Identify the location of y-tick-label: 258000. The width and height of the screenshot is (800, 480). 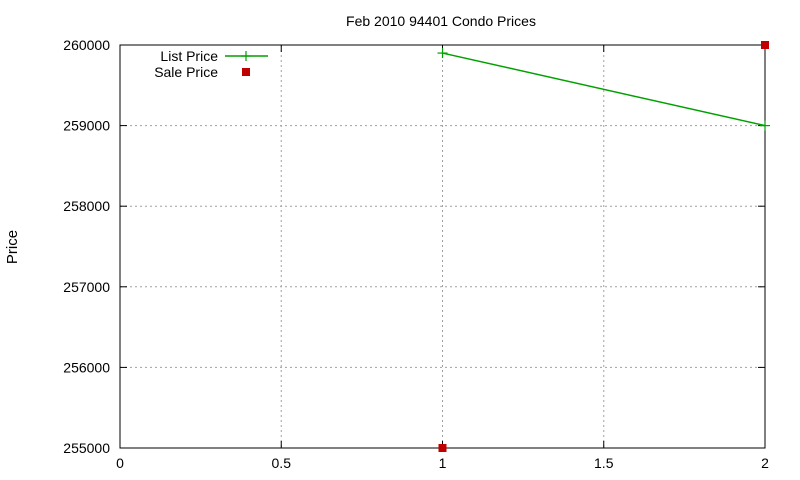
(86, 206).